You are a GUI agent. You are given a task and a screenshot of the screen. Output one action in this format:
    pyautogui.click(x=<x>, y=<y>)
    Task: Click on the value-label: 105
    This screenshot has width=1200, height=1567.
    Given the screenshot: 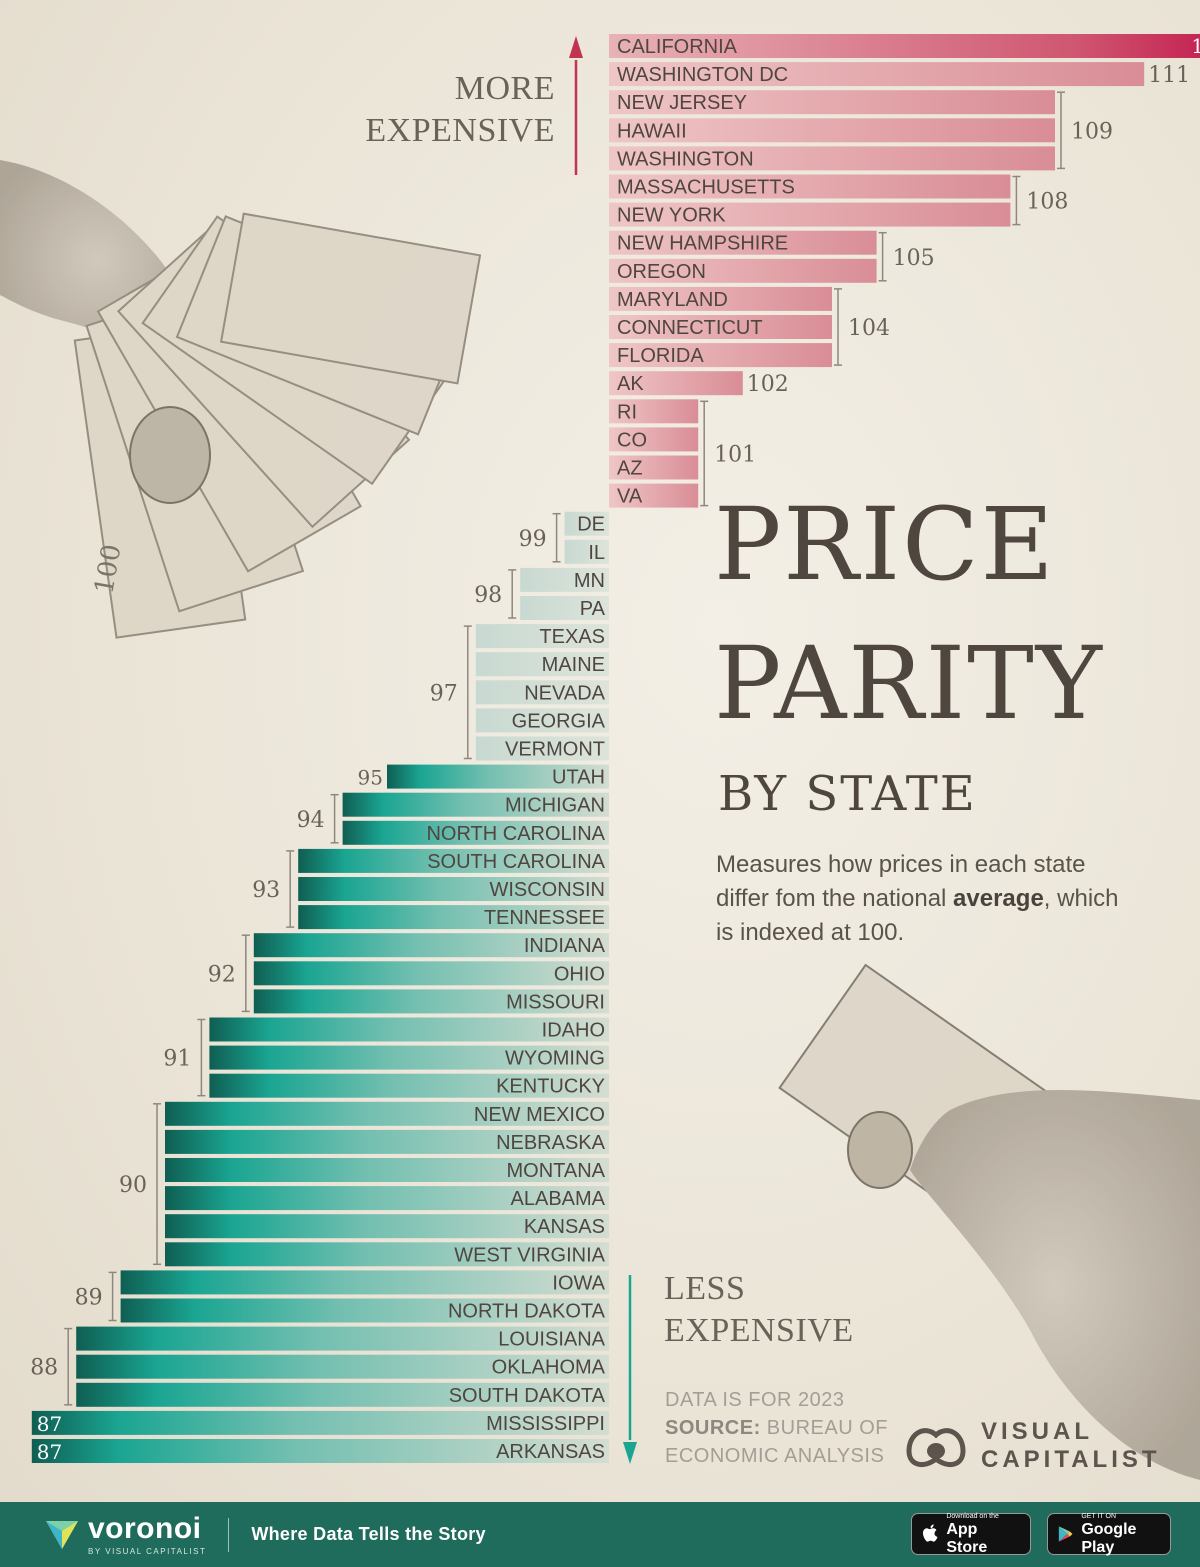 What is the action you would take?
    pyautogui.click(x=914, y=258)
    